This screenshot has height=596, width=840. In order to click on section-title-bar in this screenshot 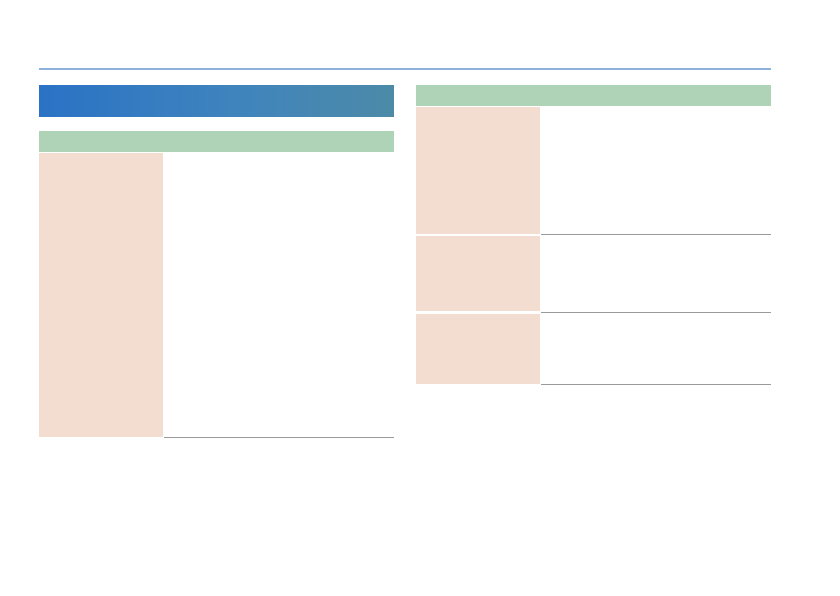, I will do `click(216, 101)`.